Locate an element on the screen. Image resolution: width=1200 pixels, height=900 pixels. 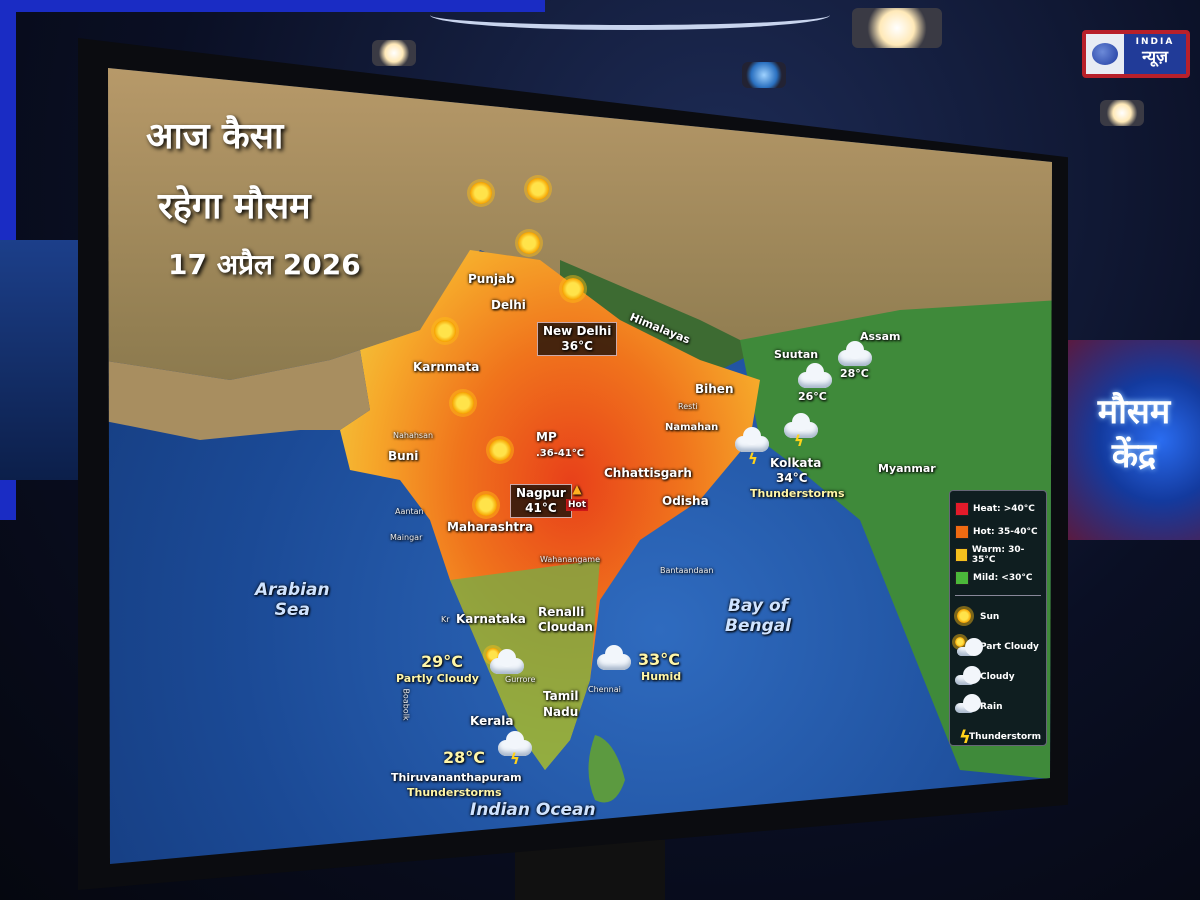
legend-label: Sun is located at coordinates (990, 617).